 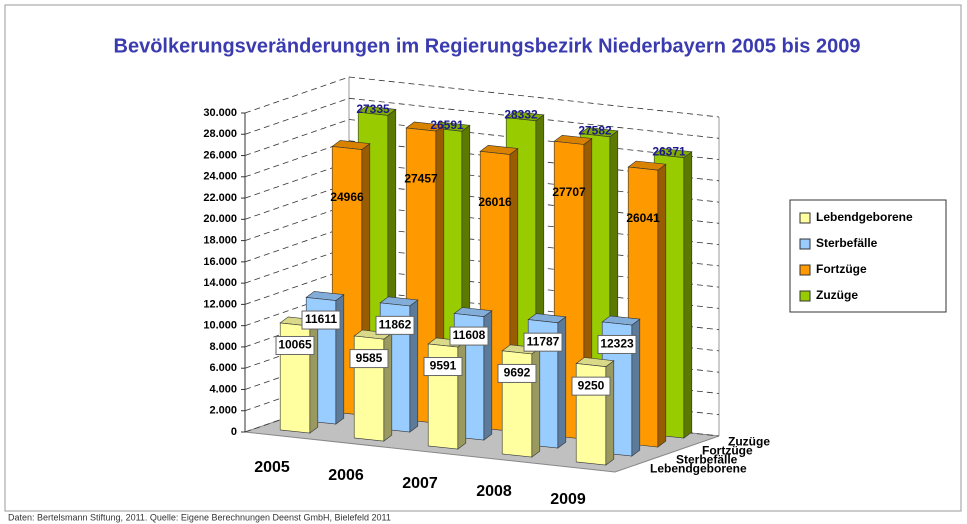 What do you see at coordinates (521, 114) in the screenshot?
I see `data-label: 28332` at bounding box center [521, 114].